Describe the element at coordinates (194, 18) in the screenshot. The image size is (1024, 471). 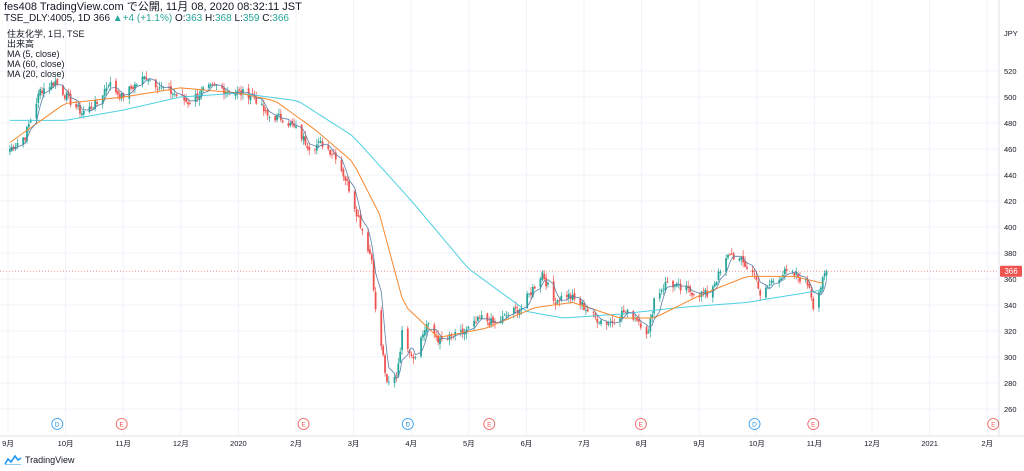
I see `open-value: 363` at that location.